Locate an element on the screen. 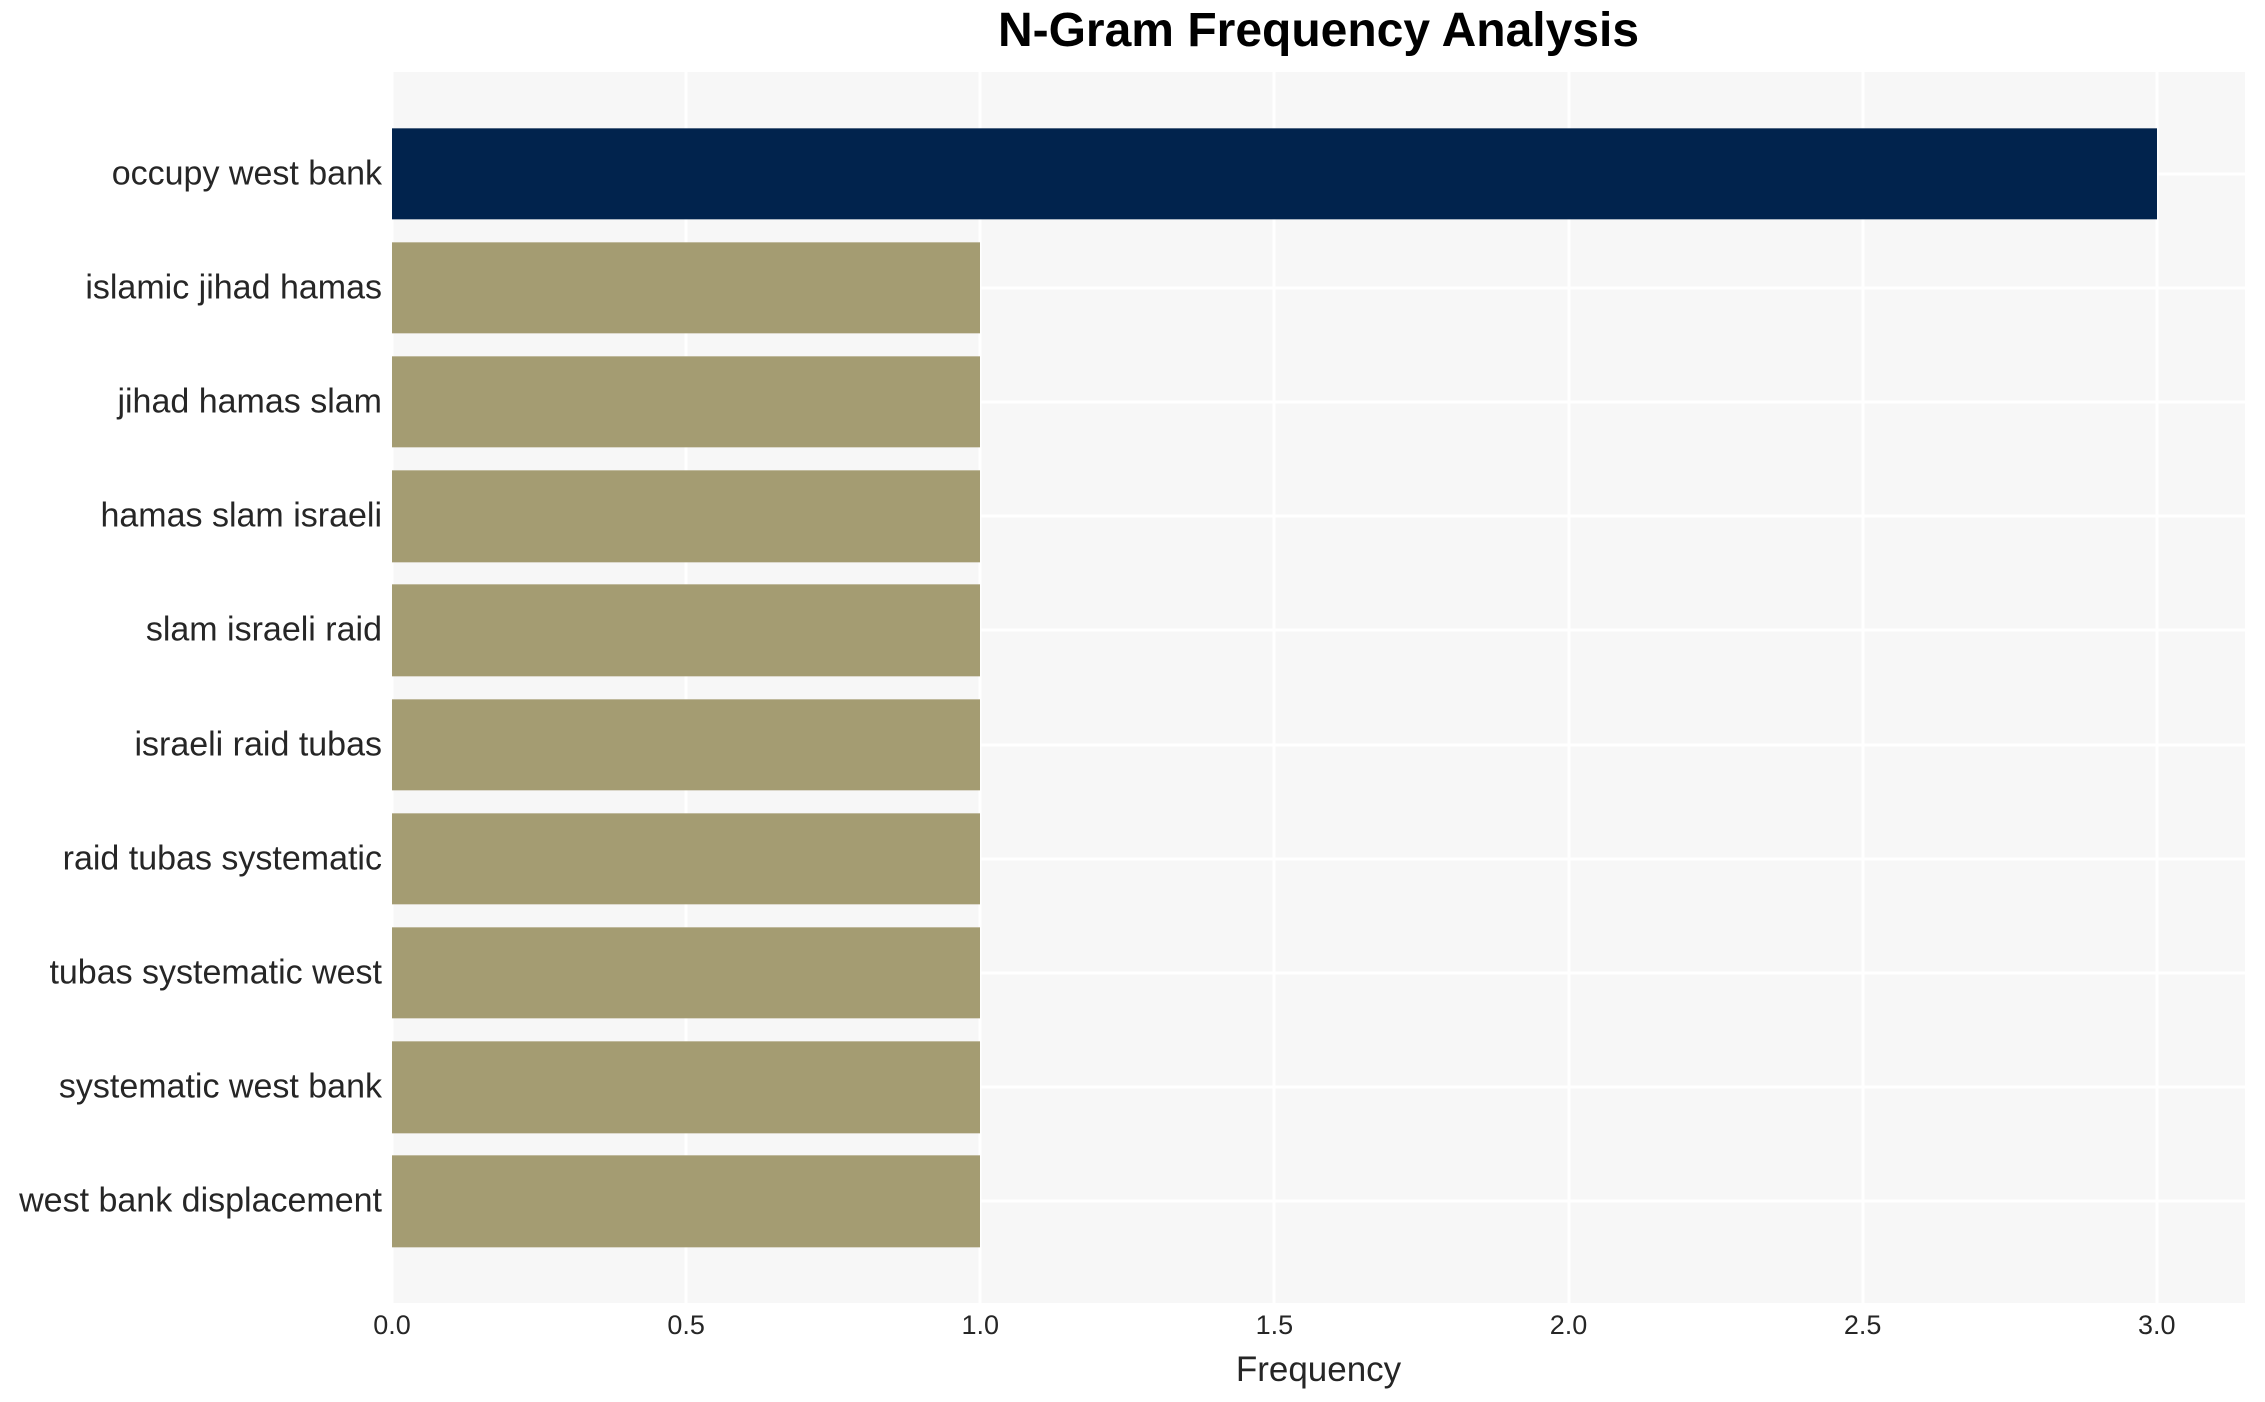 Image resolution: width=2265 pixels, height=1402 pixels. category-label: jihad hamas slam is located at coordinates (249, 401).